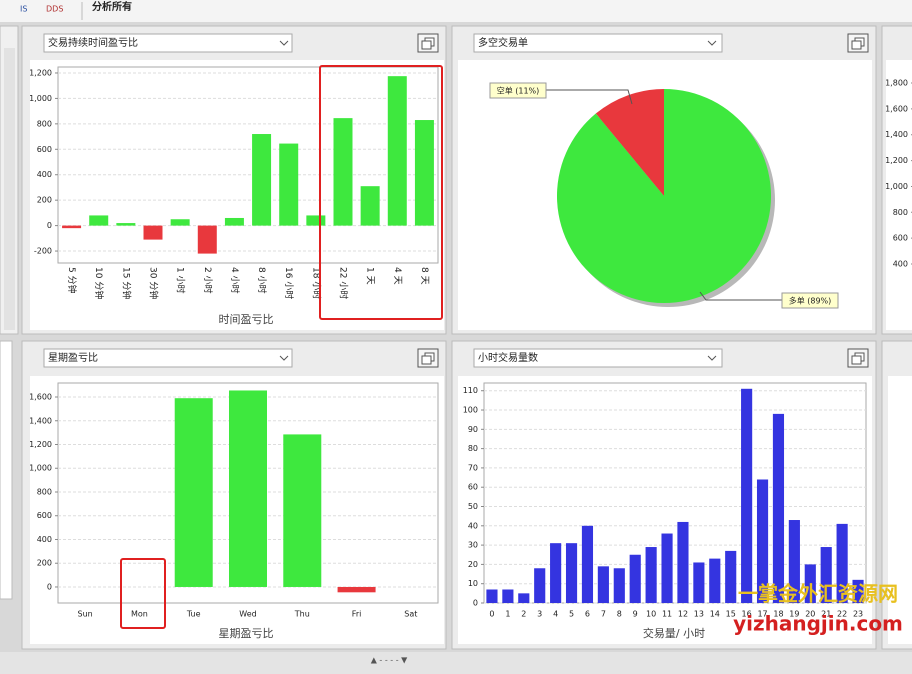  I want to click on watermark: 一掌金外汇资源网, so click(818, 594).